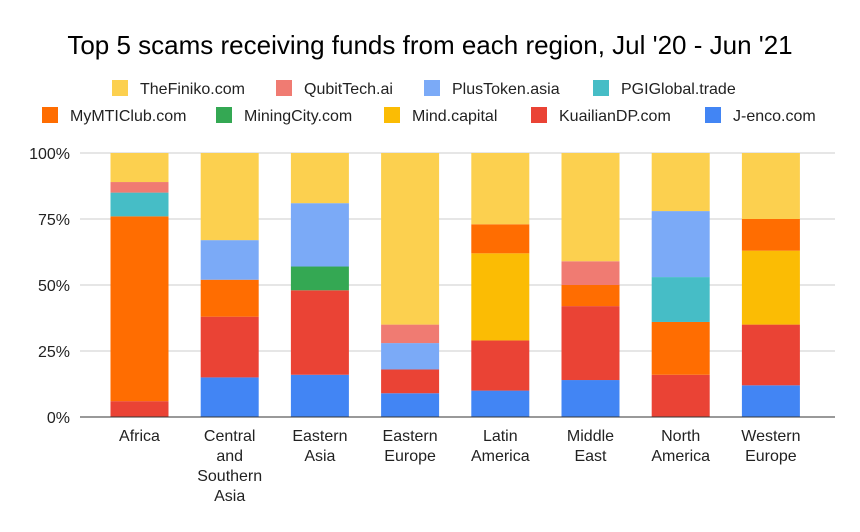 Image resolution: width=860 pixels, height=532 pixels. What do you see at coordinates (590, 343) in the screenshot?
I see `bar-kuailiandp-com-middle-east` at bounding box center [590, 343].